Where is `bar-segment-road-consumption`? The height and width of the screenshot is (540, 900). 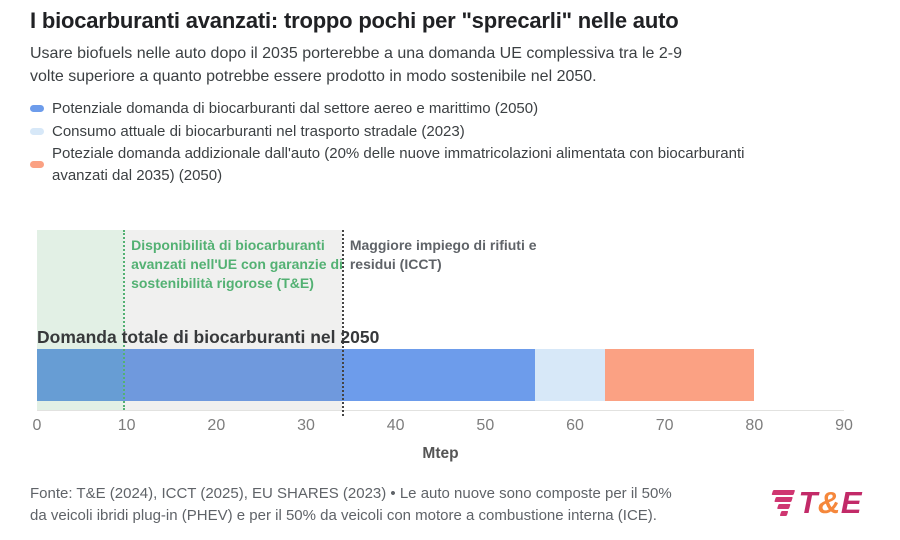
bar-segment-road-consumption is located at coordinates (569, 375).